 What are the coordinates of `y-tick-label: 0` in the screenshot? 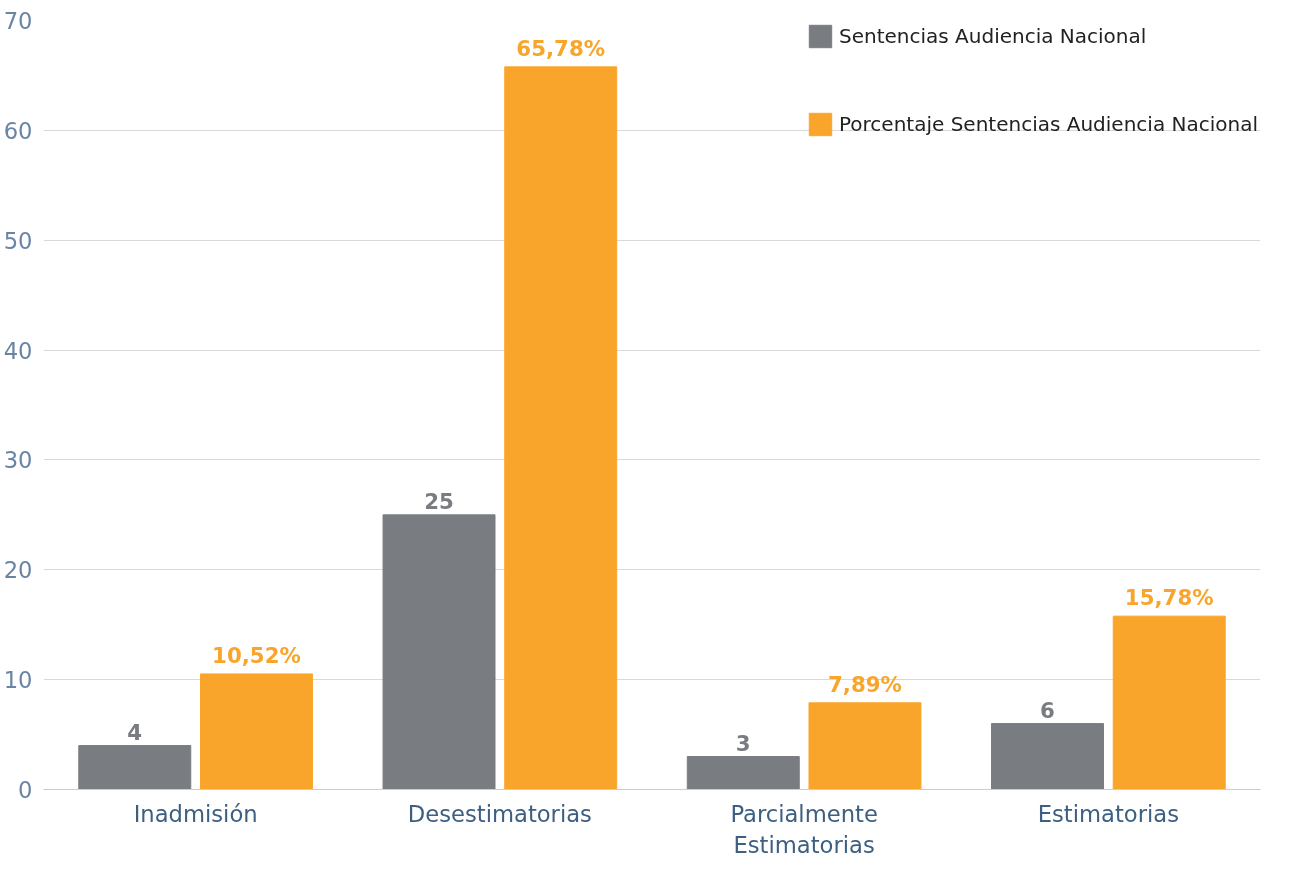 It's located at (25, 790).